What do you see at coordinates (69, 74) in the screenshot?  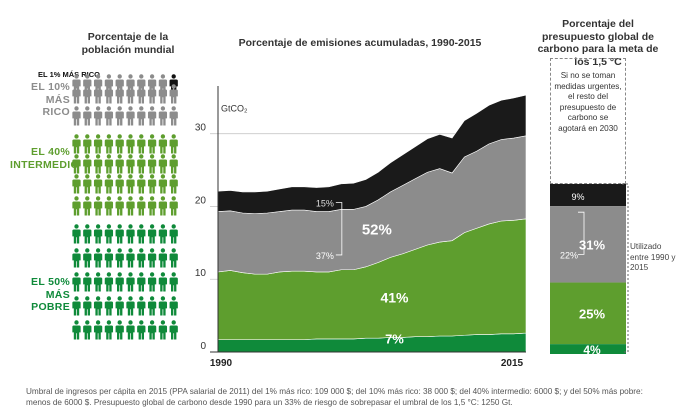 I see `top-1-label: EL 1% MÁS RICO` at bounding box center [69, 74].